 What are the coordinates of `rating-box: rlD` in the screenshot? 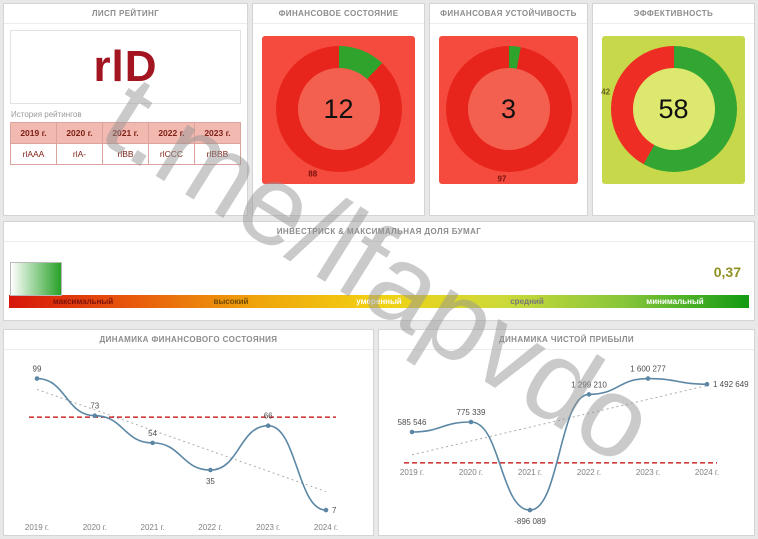 It's located at (125, 67).